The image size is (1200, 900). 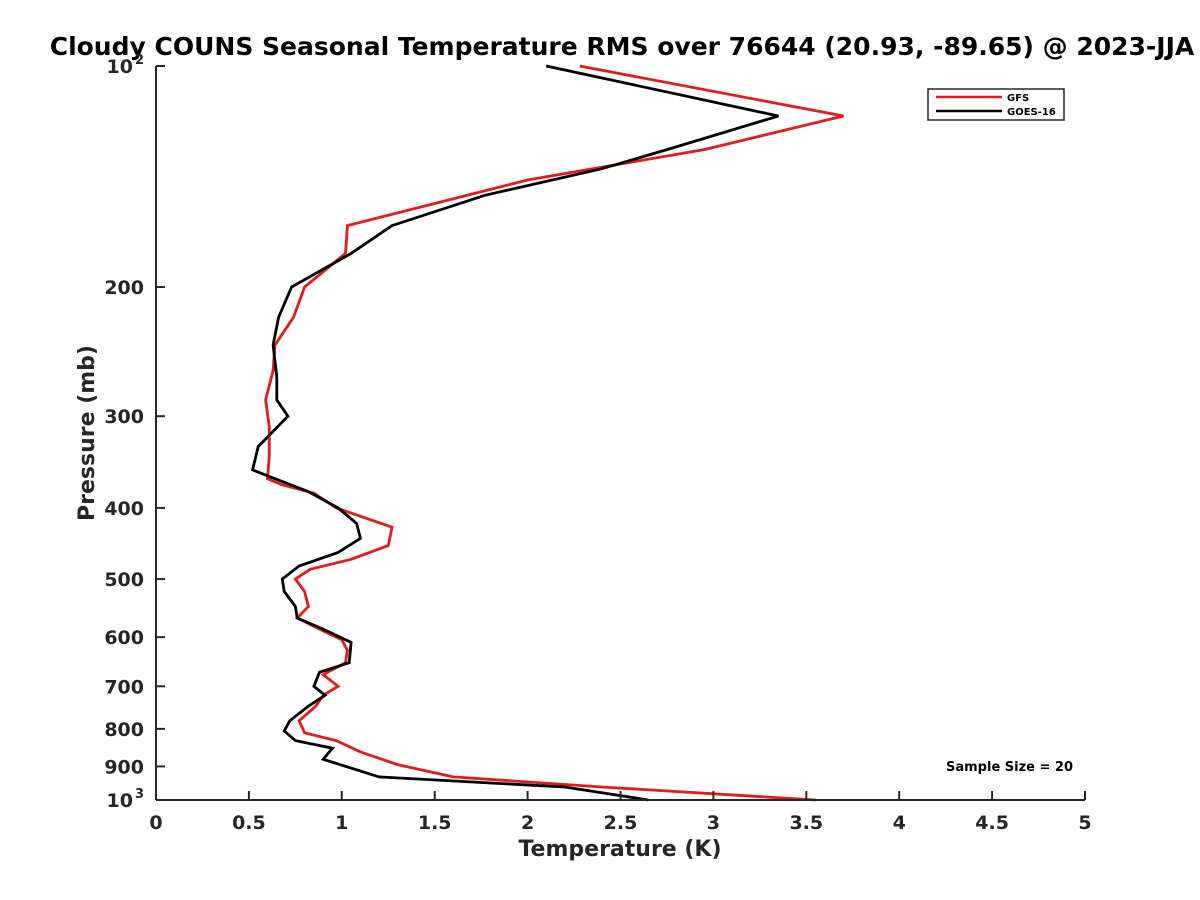 I want to click on x-tick-label: 1.5, so click(x=435, y=823).